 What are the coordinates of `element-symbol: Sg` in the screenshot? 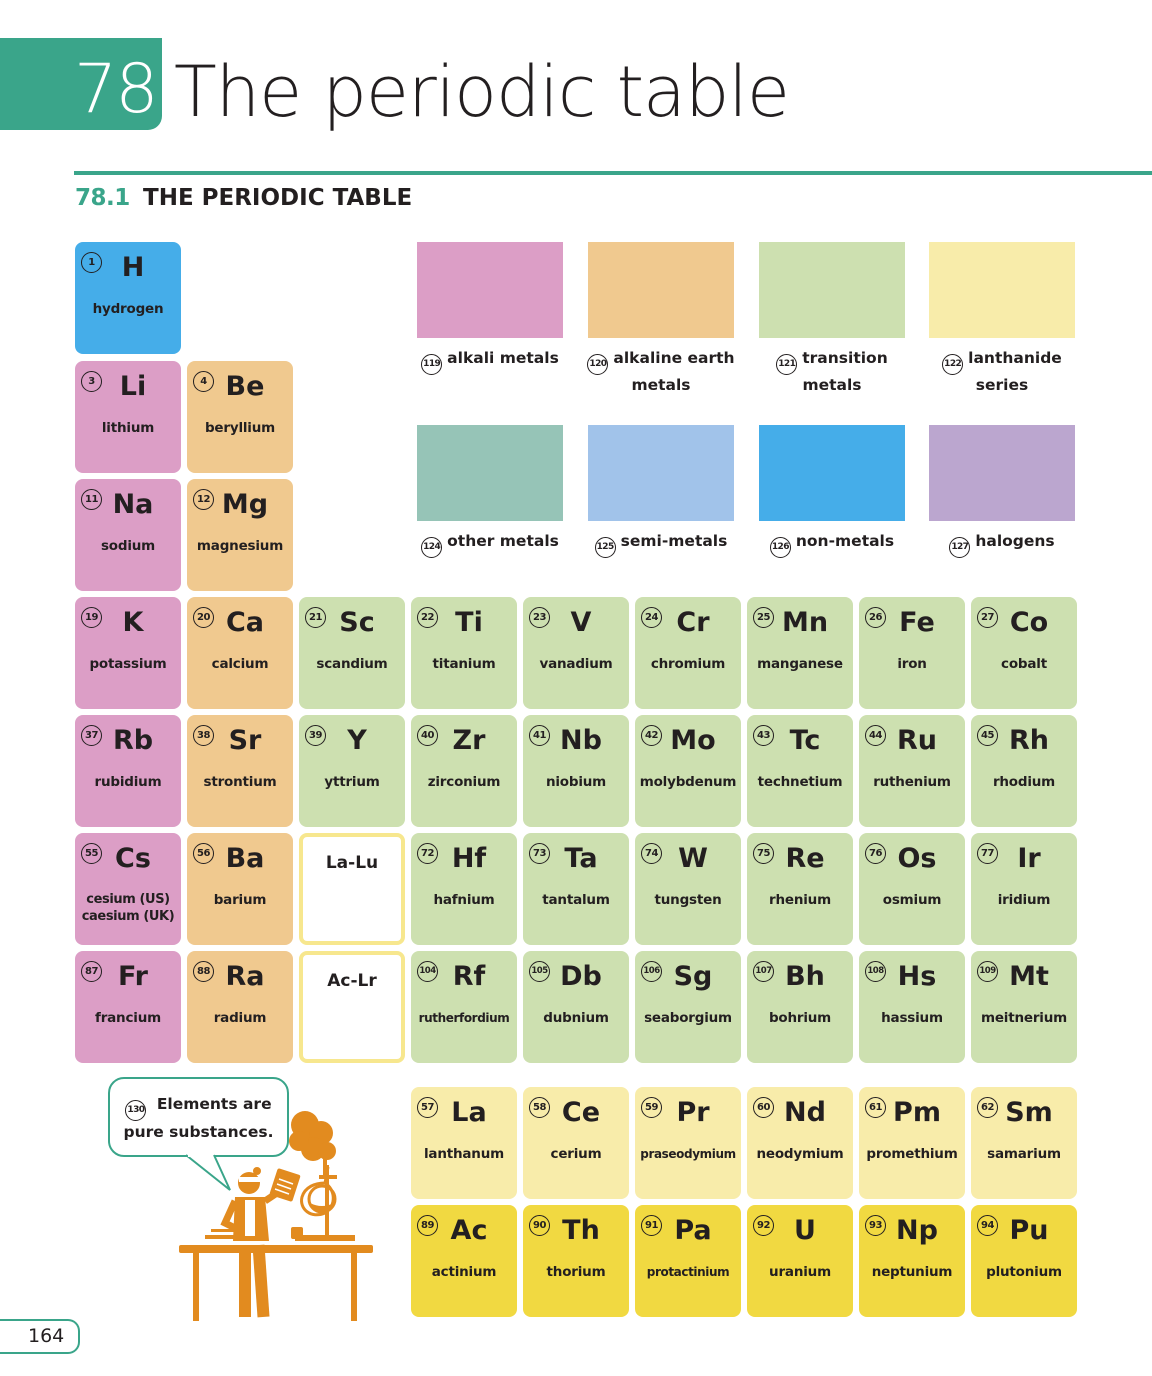 It's located at (693, 976).